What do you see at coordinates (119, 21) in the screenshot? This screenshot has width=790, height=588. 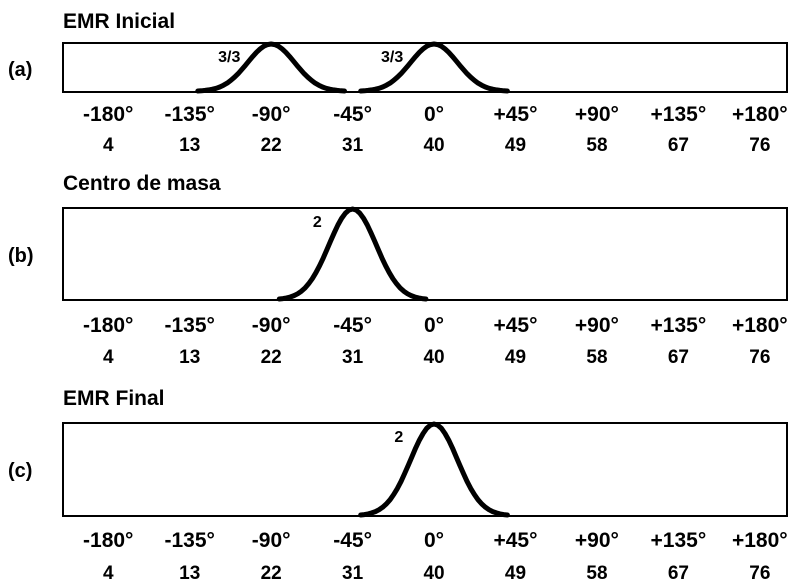 I see `panel-title: EMR Inicial` at bounding box center [119, 21].